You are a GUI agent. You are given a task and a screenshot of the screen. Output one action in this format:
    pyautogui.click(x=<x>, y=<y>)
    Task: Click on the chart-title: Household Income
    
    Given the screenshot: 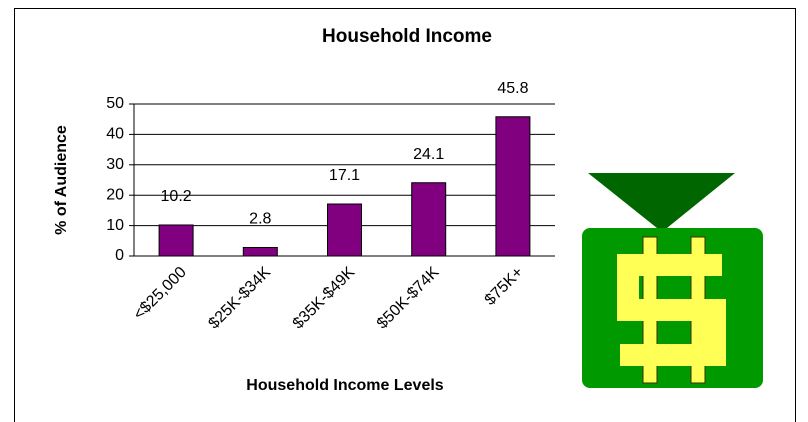 What is the action you would take?
    pyautogui.click(x=407, y=36)
    